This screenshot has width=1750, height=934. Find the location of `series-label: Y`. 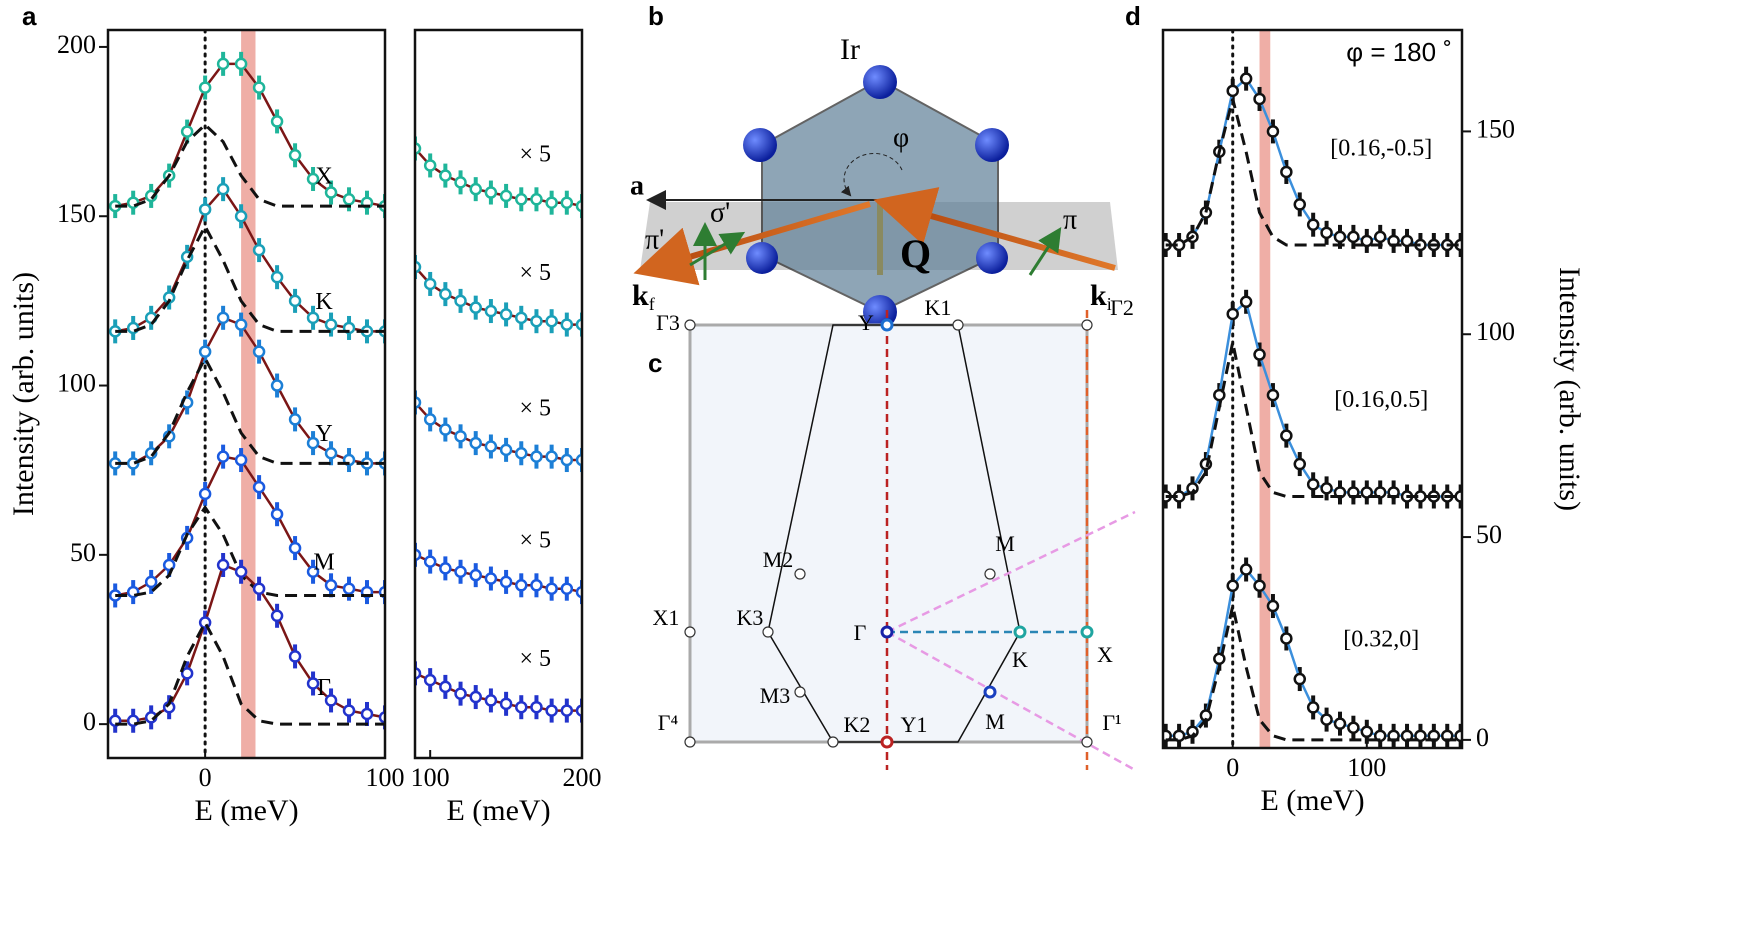

series-label: Y is located at coordinates (323, 434).